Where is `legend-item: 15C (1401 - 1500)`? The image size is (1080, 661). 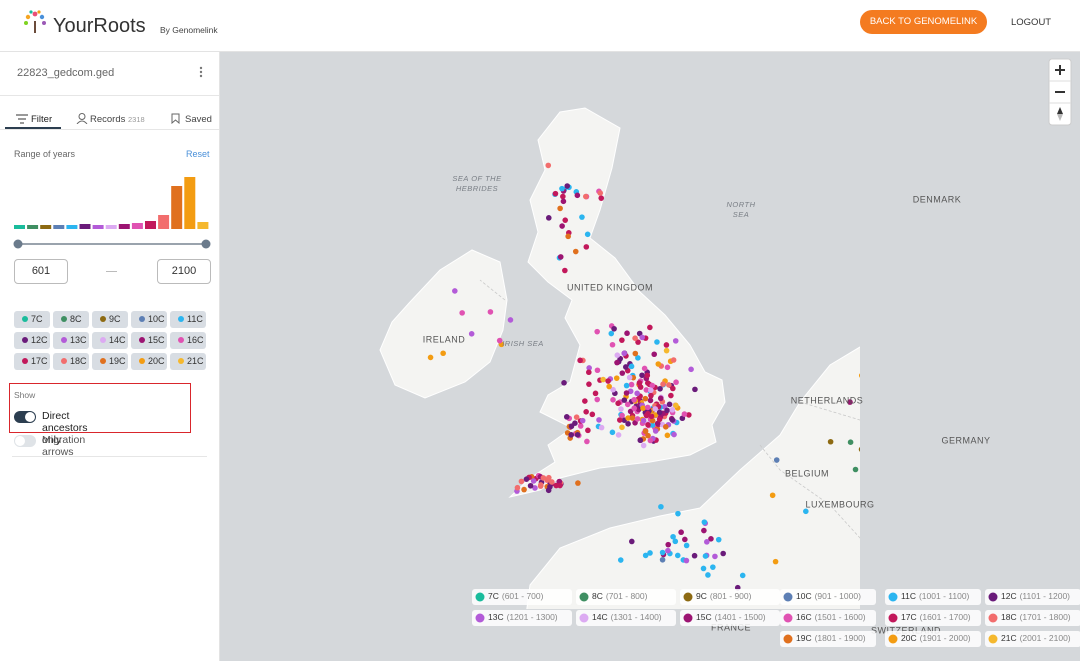 legend-item: 15C (1401 - 1500) is located at coordinates (730, 618).